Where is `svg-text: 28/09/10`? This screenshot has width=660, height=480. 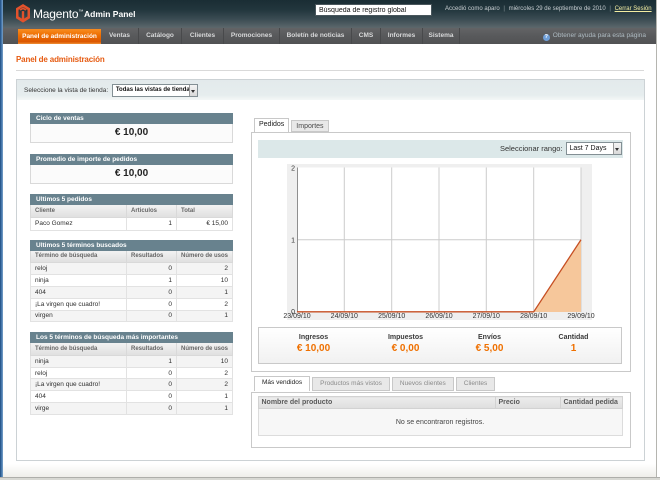 svg-text: 28/09/10 is located at coordinates (533, 316).